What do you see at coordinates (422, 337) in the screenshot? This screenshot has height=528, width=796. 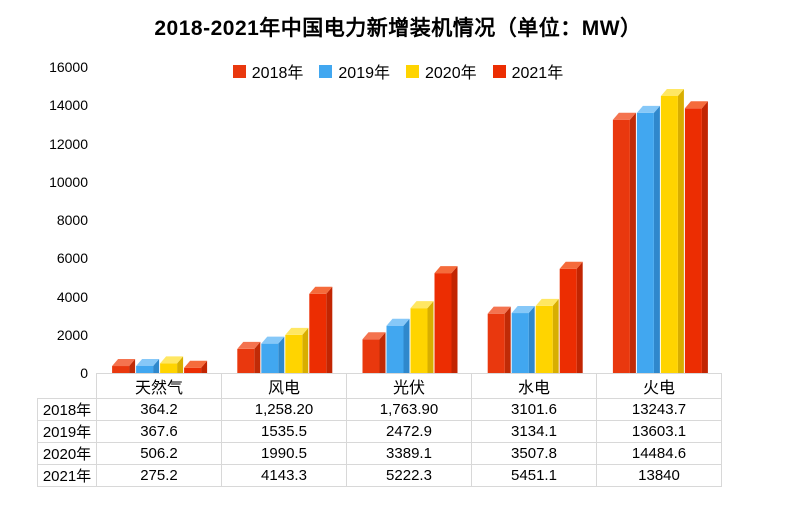 I see `bar-2020年-光伏` at bounding box center [422, 337].